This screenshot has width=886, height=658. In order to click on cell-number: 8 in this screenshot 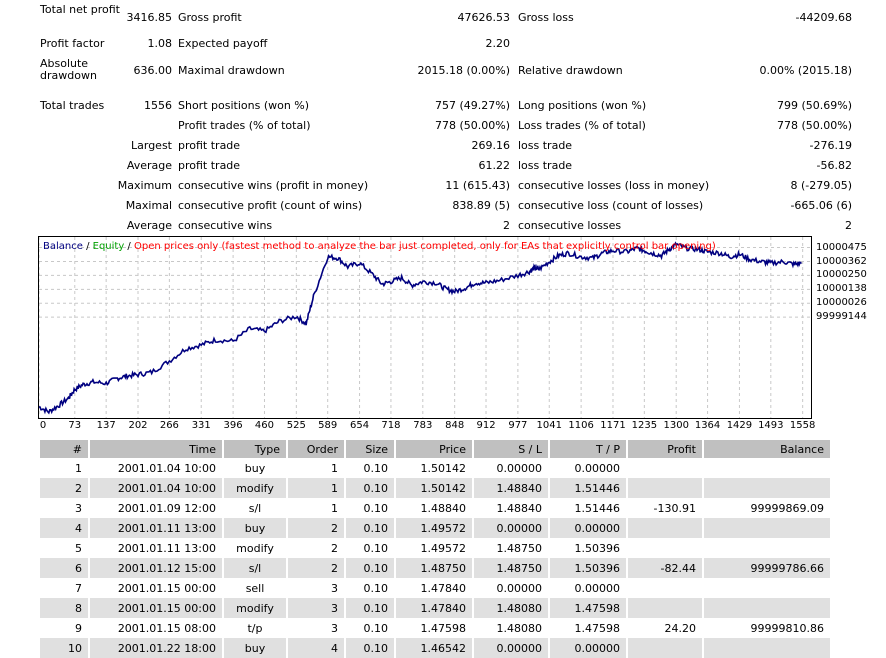, I will do `click(64, 608)`.